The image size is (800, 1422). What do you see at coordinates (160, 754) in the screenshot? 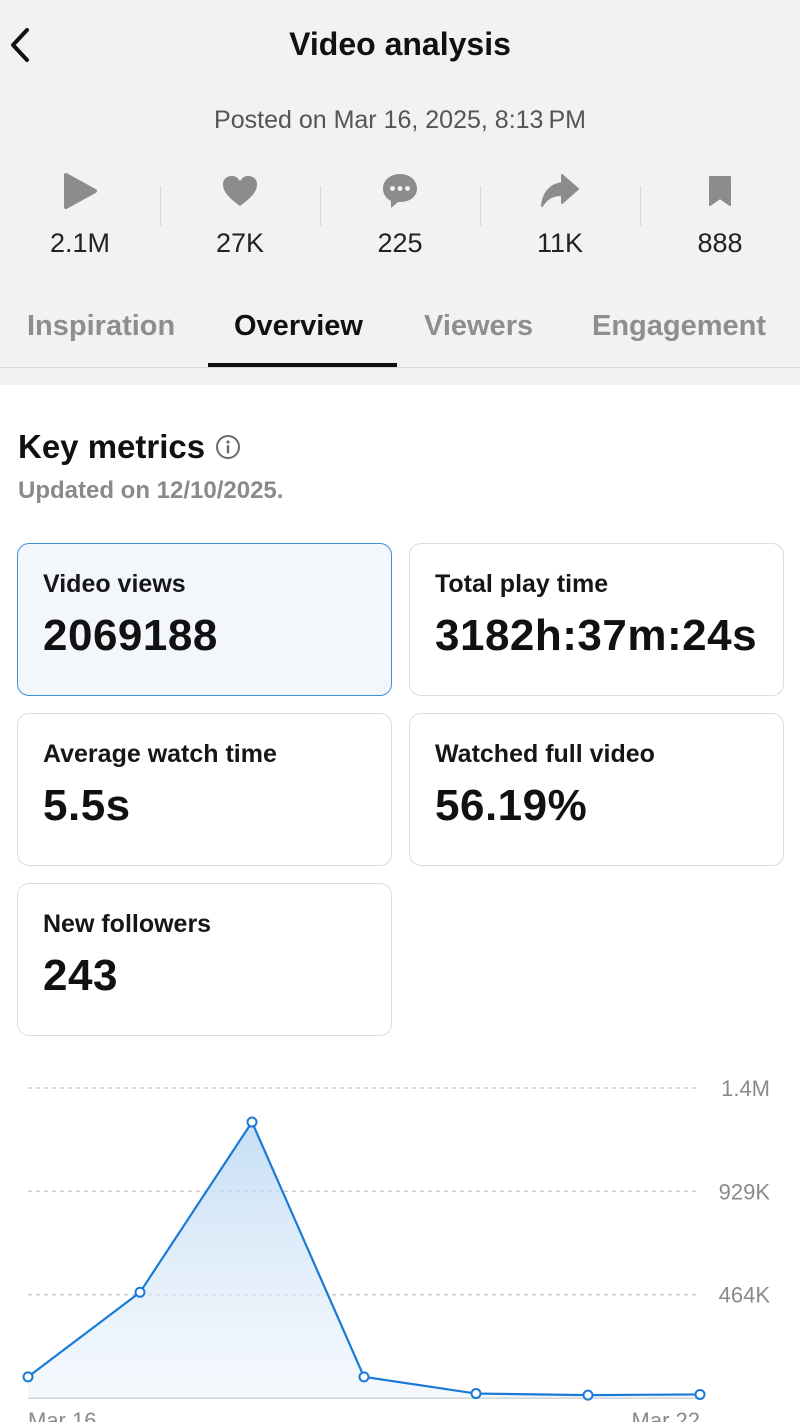
I see `metric-label: Average watch time` at bounding box center [160, 754].